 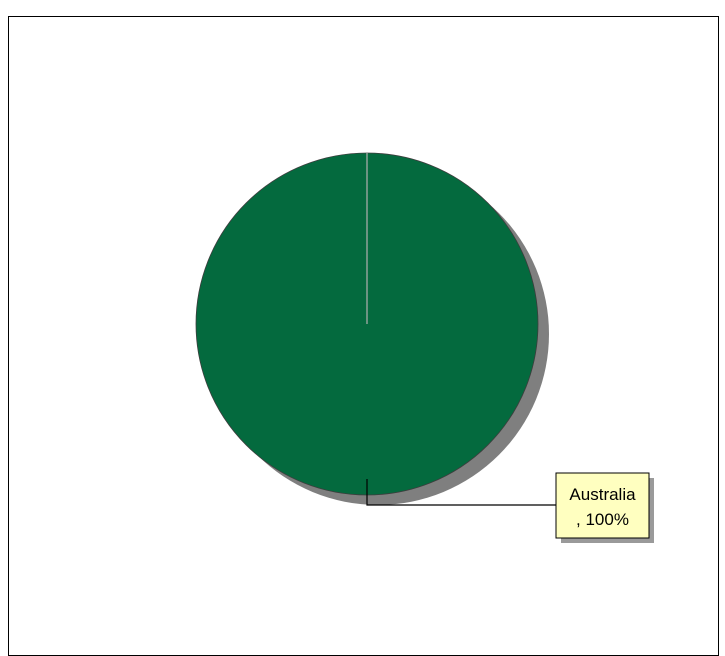 What do you see at coordinates (602, 494) in the screenshot?
I see `data-label-line-1: Australia` at bounding box center [602, 494].